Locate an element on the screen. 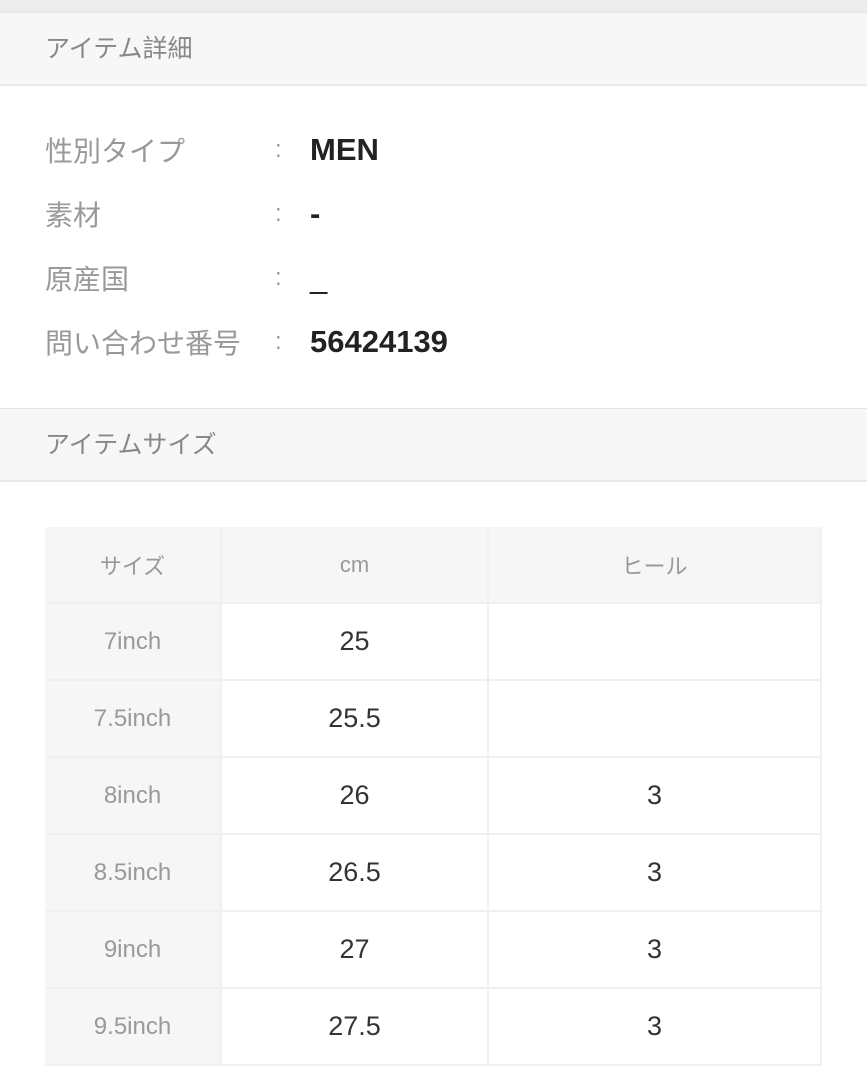 The height and width of the screenshot is (1080, 867). size-cell: 8inch is located at coordinates (133, 796).